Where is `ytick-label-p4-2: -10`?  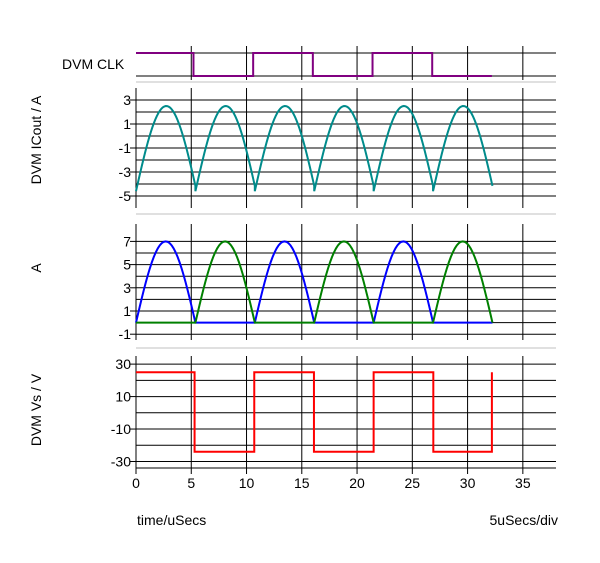
ytick-label-p4-2: -10 is located at coordinates (121, 429).